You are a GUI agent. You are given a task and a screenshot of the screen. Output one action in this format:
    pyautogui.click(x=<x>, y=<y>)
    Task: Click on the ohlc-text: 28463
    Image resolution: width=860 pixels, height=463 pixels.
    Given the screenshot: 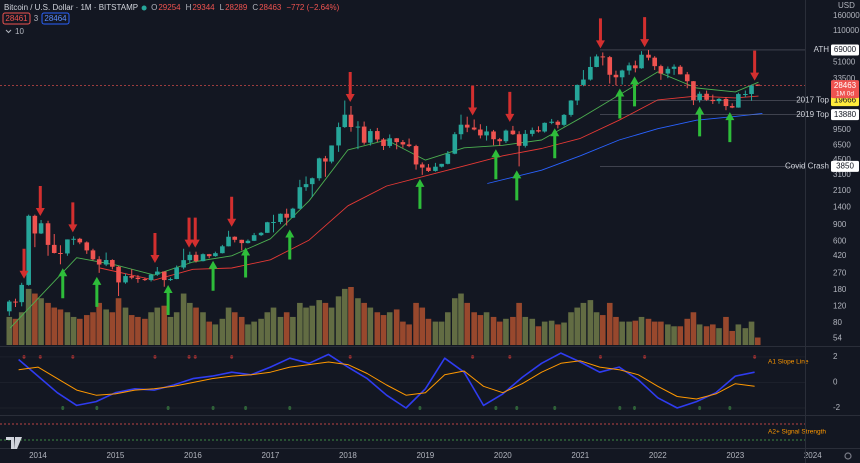 What is the action you would take?
    pyautogui.click(x=270, y=7)
    